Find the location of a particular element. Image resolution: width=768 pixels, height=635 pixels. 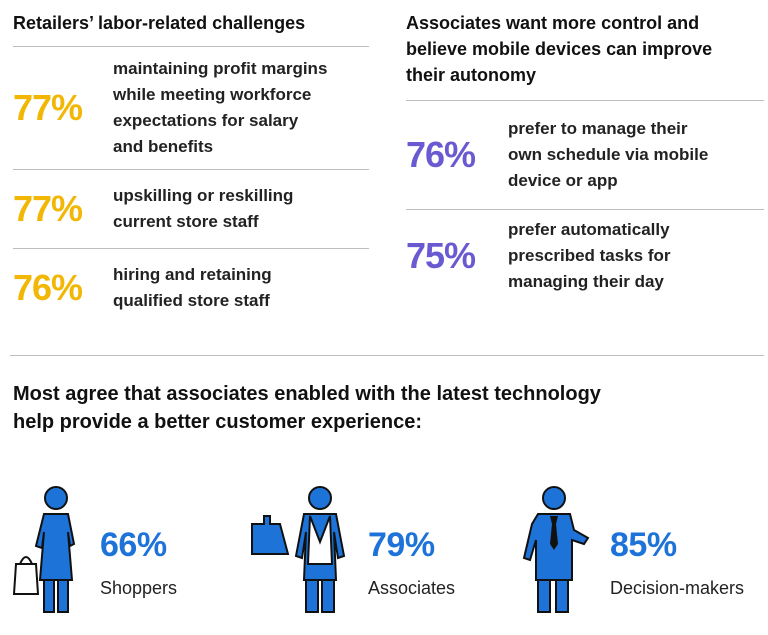

decision-maker-icon is located at coordinates (556, 549).